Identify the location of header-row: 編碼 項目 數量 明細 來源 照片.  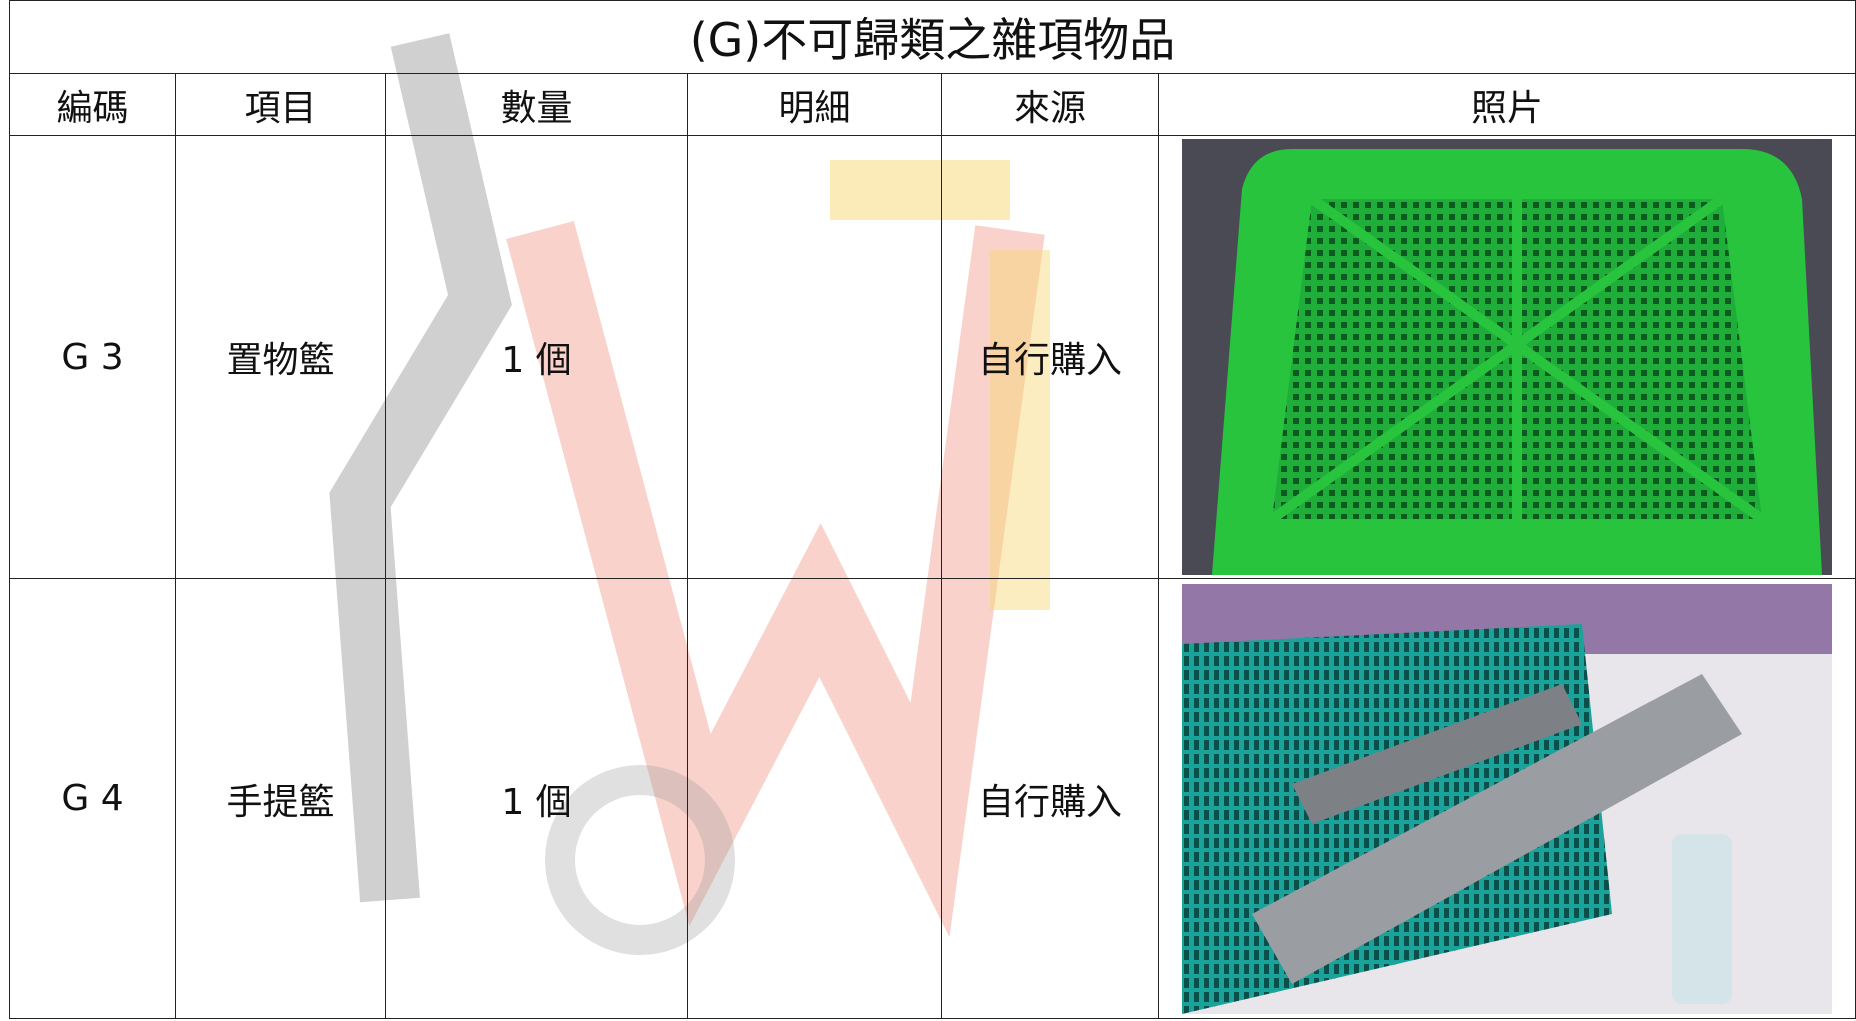
(932, 104).